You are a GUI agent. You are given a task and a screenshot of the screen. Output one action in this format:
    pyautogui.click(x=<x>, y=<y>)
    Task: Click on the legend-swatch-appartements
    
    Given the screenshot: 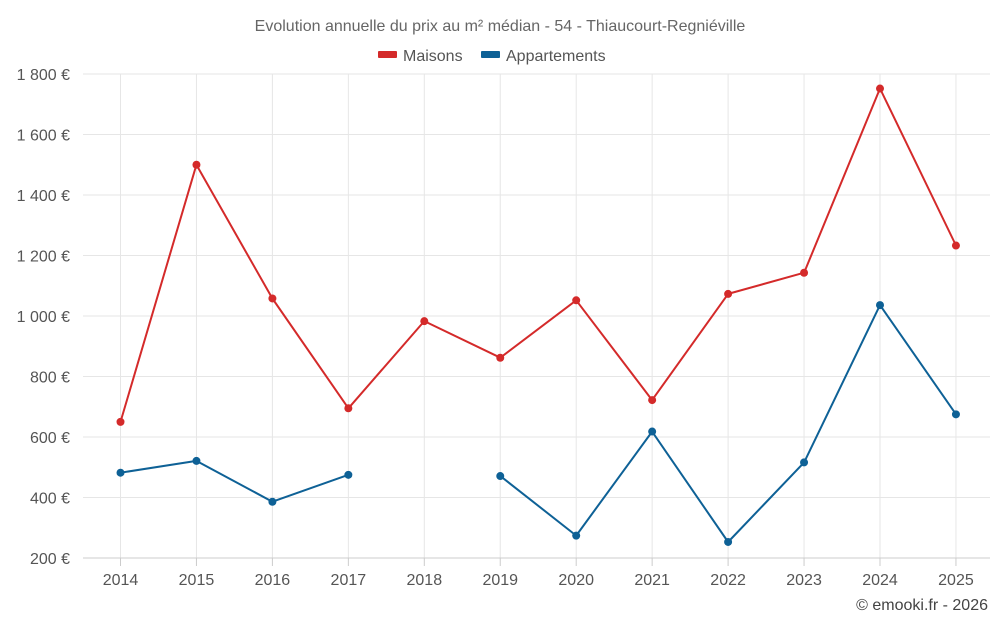 What is the action you would take?
    pyautogui.click(x=490, y=54)
    